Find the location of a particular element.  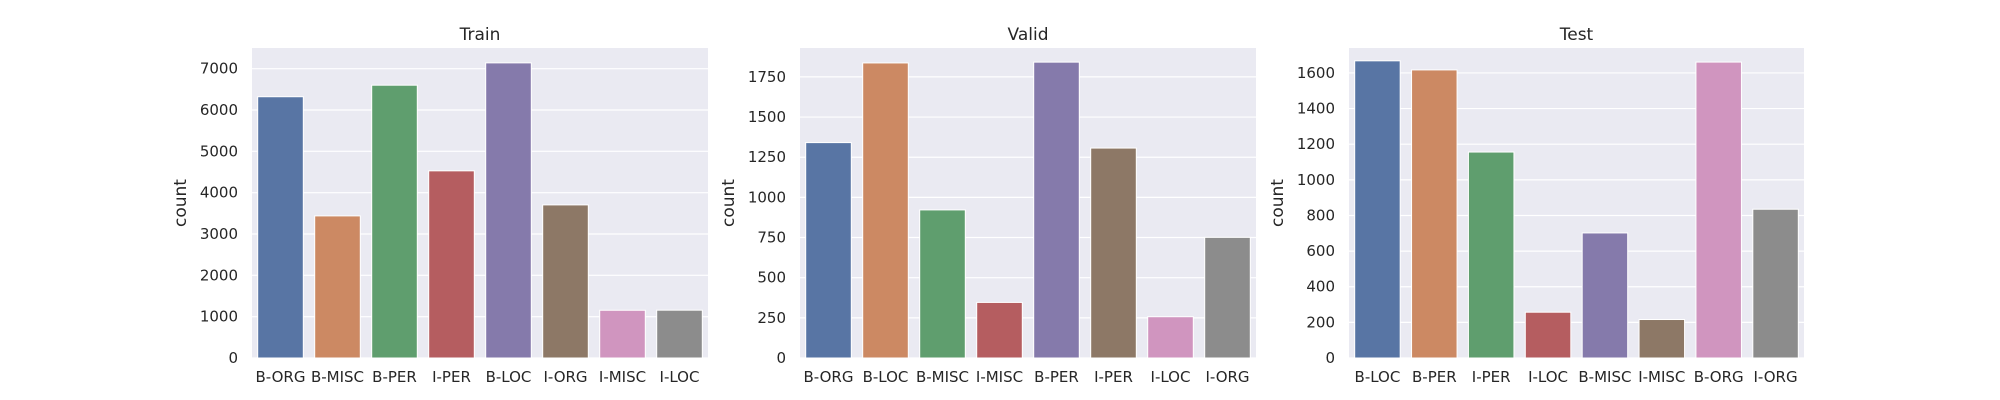

y-tick-label: 1600 is located at coordinates (1316, 73).